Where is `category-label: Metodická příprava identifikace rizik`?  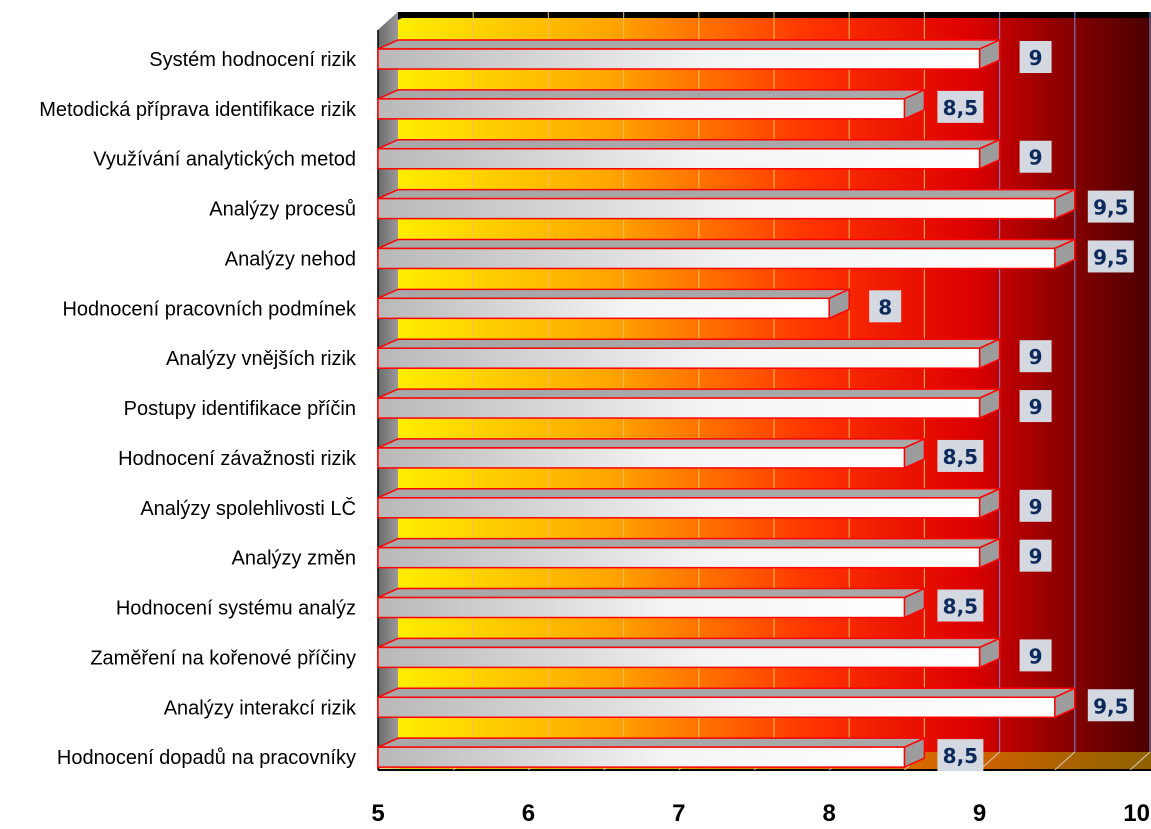 category-label: Metodická příprava identifikace rizik is located at coordinates (198, 110).